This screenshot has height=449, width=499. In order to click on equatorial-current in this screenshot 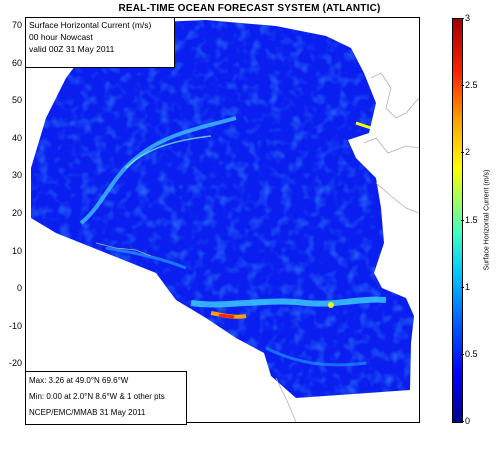, I will do `click(288, 302)`.